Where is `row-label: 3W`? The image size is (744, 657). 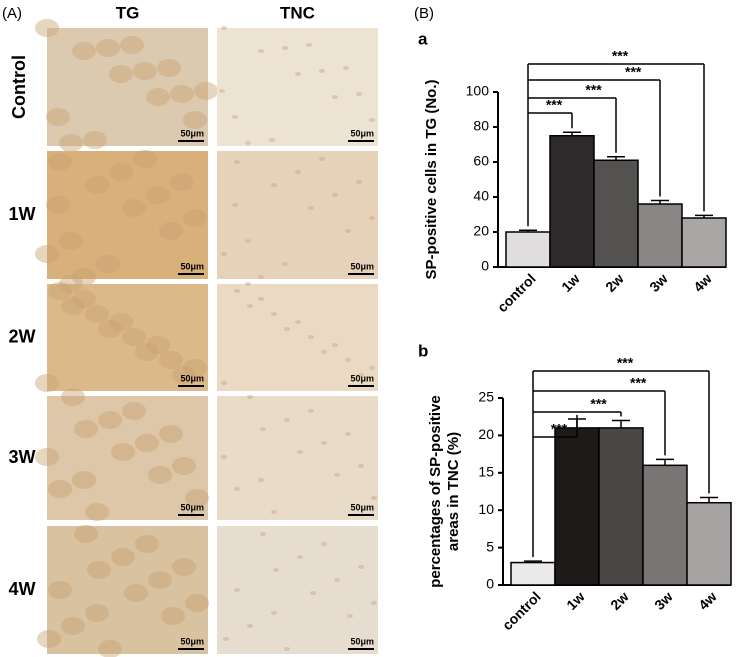
row-label: 3W is located at coordinates (22, 457).